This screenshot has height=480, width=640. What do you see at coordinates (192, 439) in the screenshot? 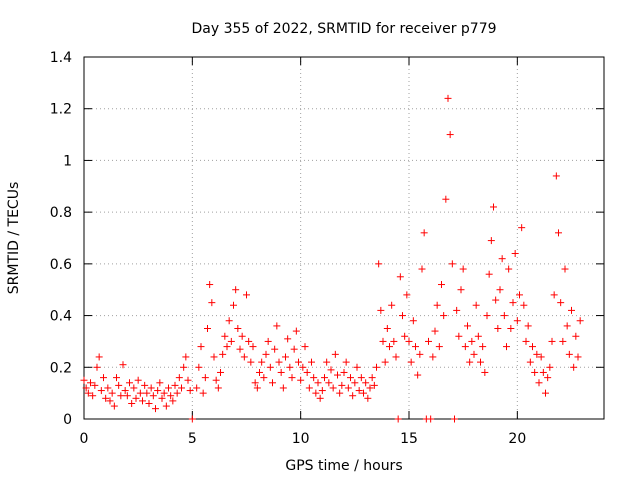
I see `x-tick-label: 5` at bounding box center [192, 439].